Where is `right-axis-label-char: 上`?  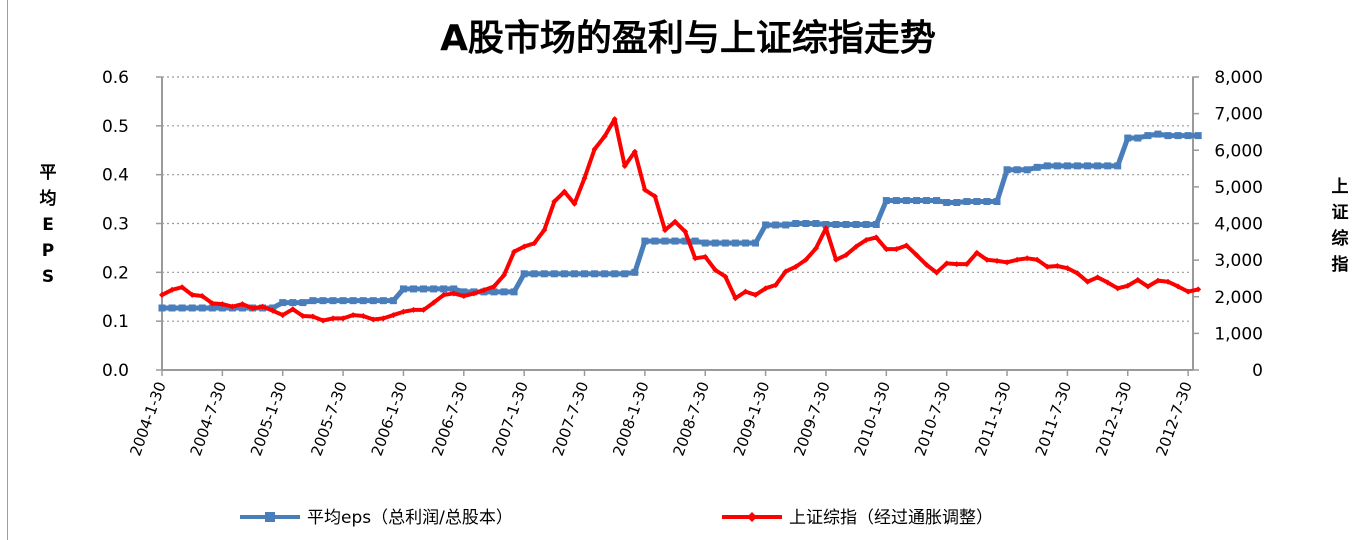 right-axis-label-char: 上 is located at coordinates (1340, 187).